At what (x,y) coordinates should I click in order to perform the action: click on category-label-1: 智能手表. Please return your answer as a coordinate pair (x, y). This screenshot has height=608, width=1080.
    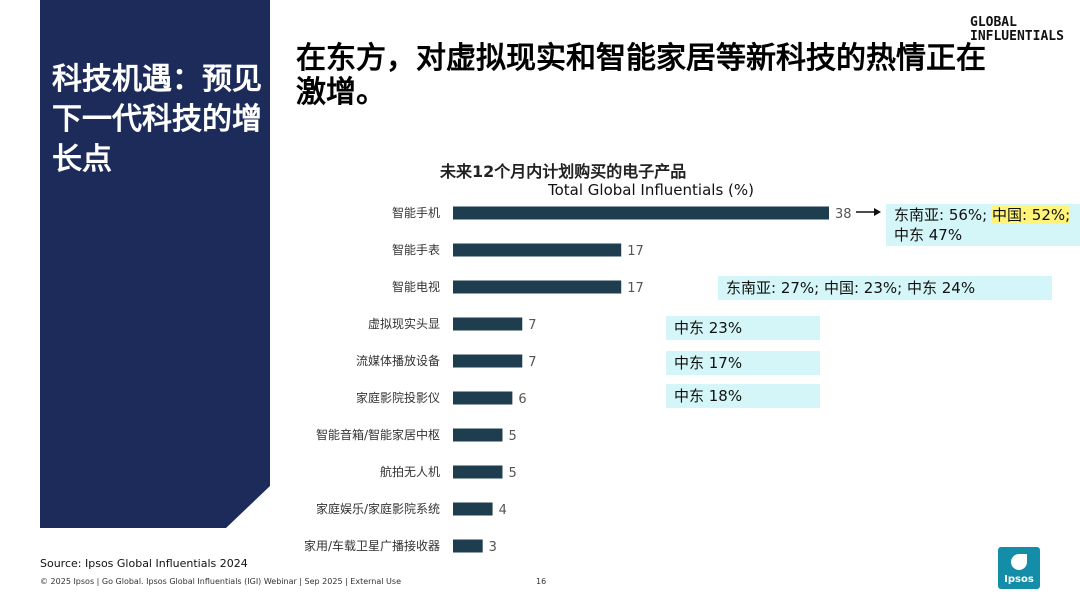
    Looking at the image, I should click on (416, 249).